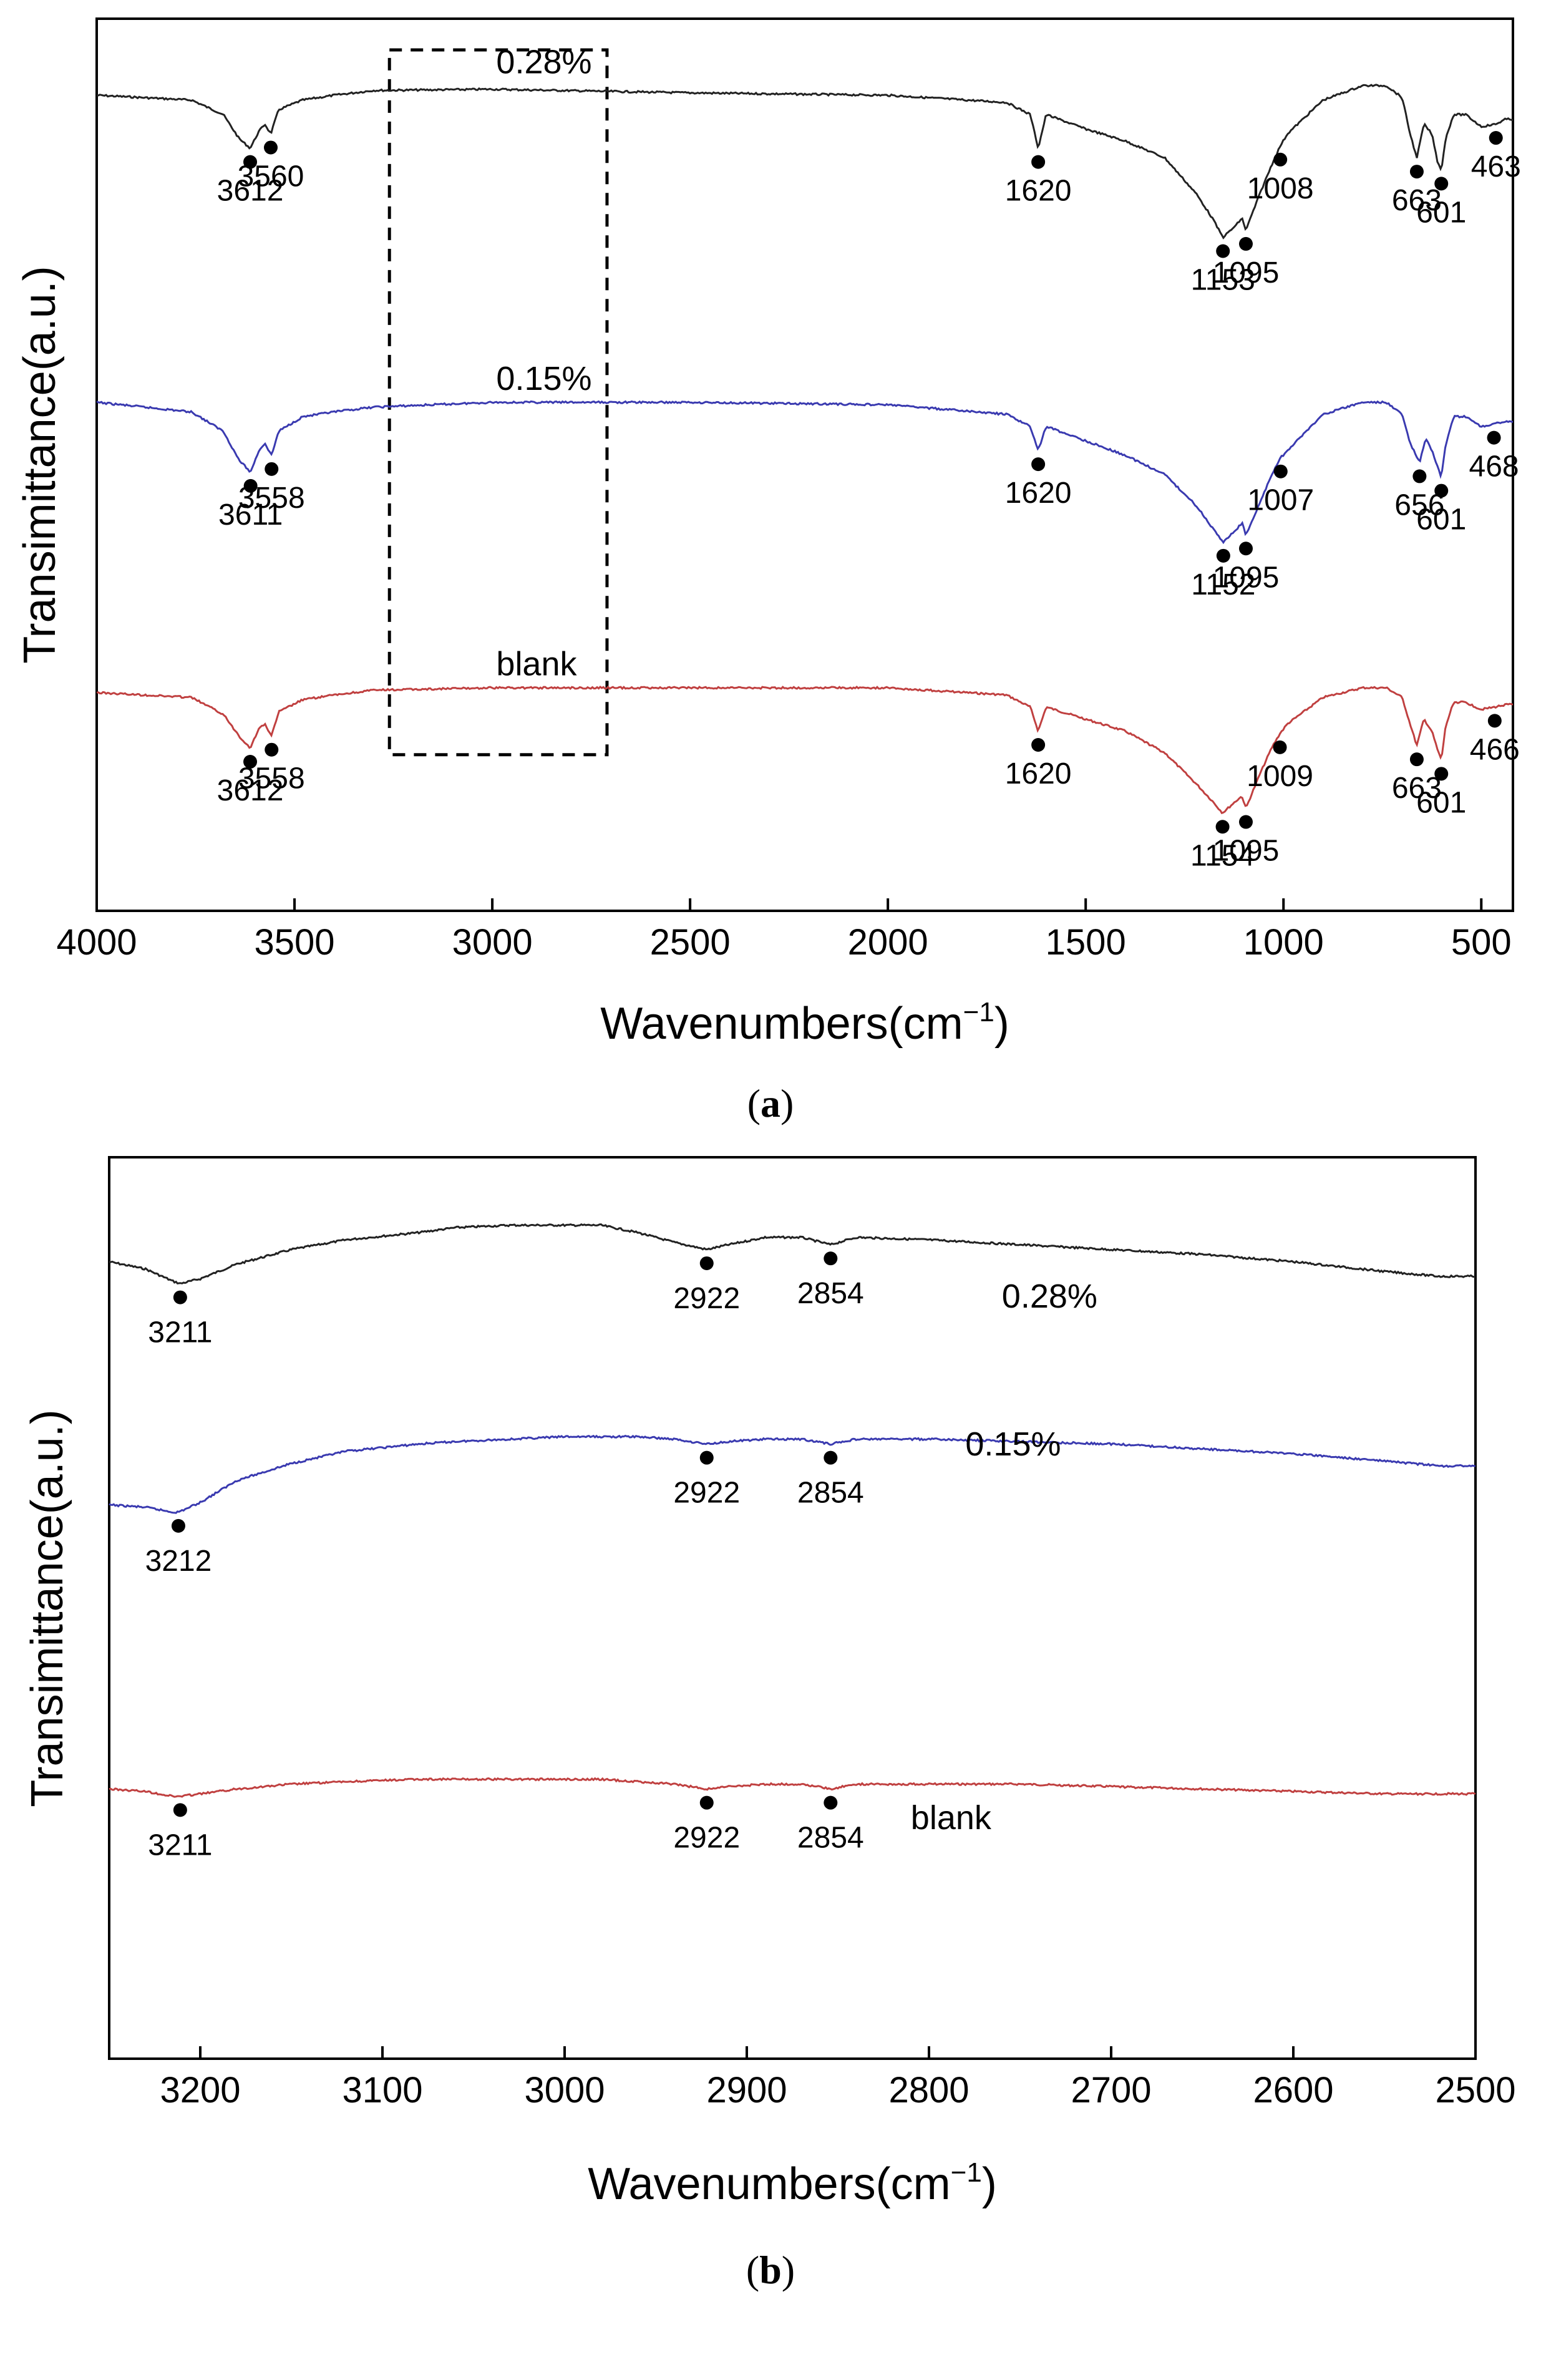 This screenshot has width=1541, height=2380. Describe the element at coordinates (250, 790) in the screenshot. I see `panel-a-peak-label-3612: 3612` at that location.